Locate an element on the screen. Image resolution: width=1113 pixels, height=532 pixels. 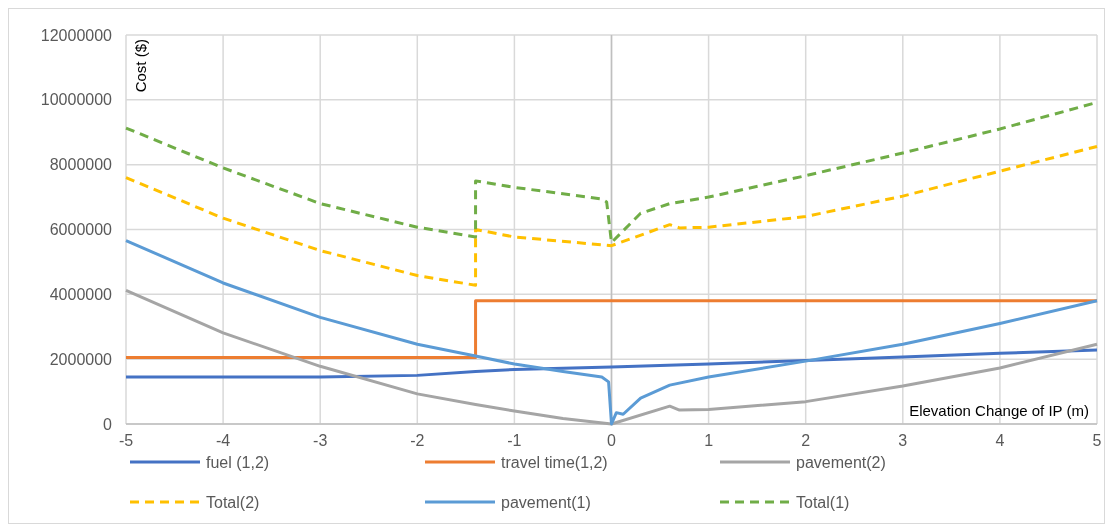
x-tick-label: -4 is located at coordinates (223, 440).